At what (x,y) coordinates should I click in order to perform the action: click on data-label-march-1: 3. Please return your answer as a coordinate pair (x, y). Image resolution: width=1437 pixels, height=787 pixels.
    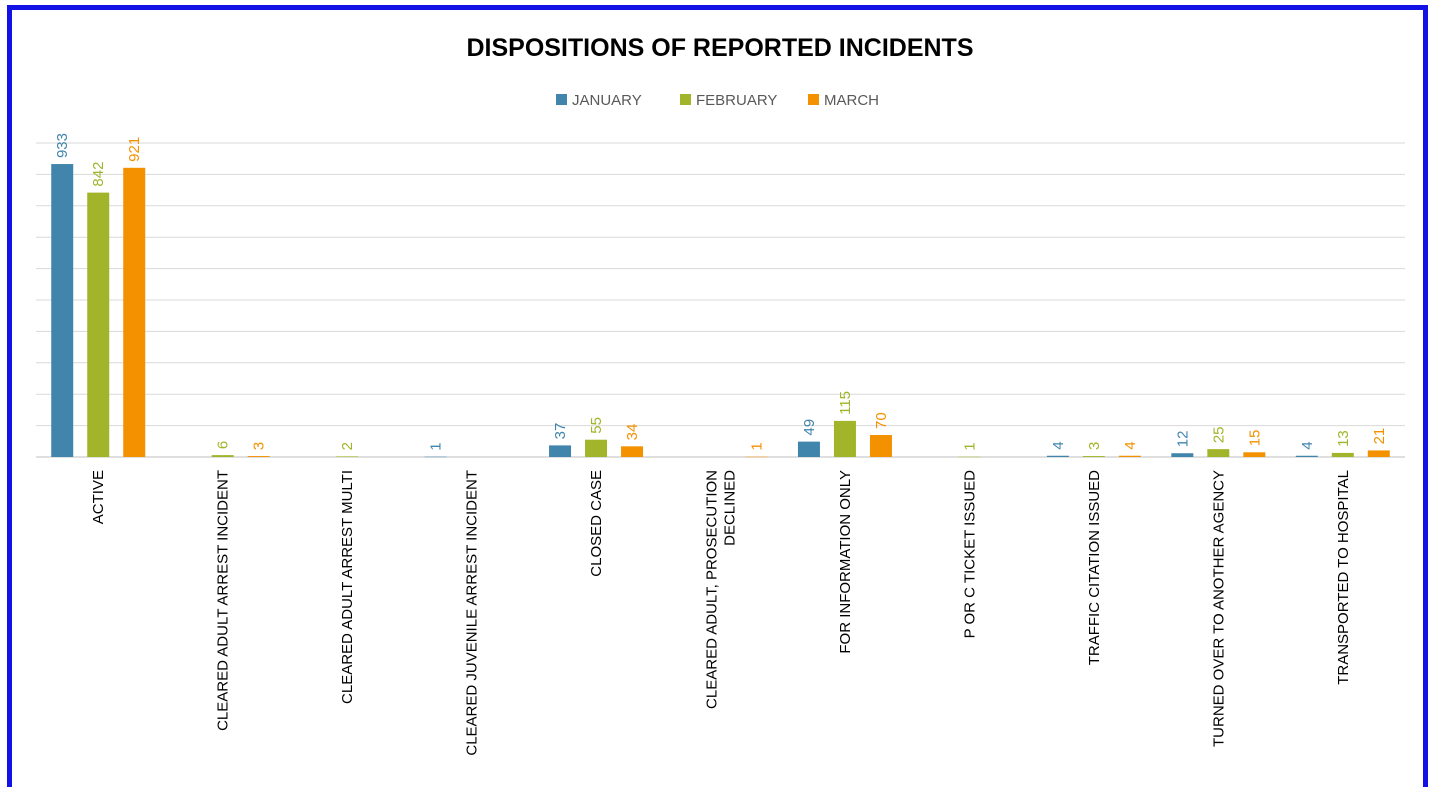
    Looking at the image, I should click on (259, 446).